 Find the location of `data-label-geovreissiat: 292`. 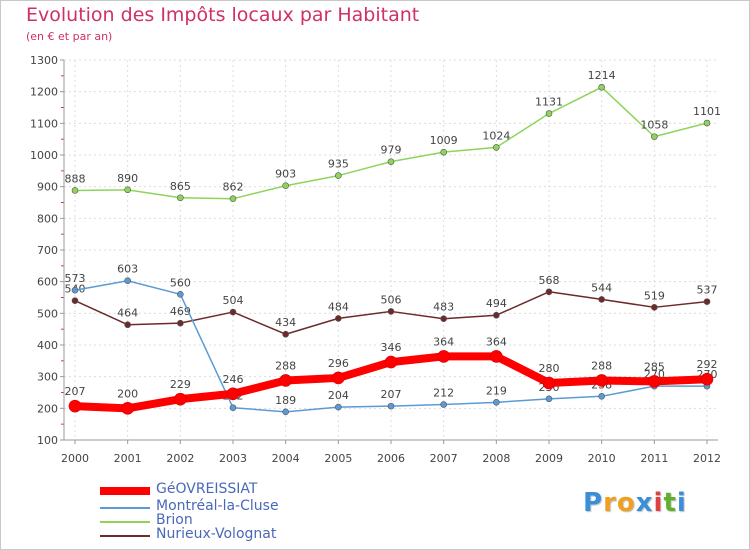

data-label-geovreissiat: 292 is located at coordinates (707, 364).